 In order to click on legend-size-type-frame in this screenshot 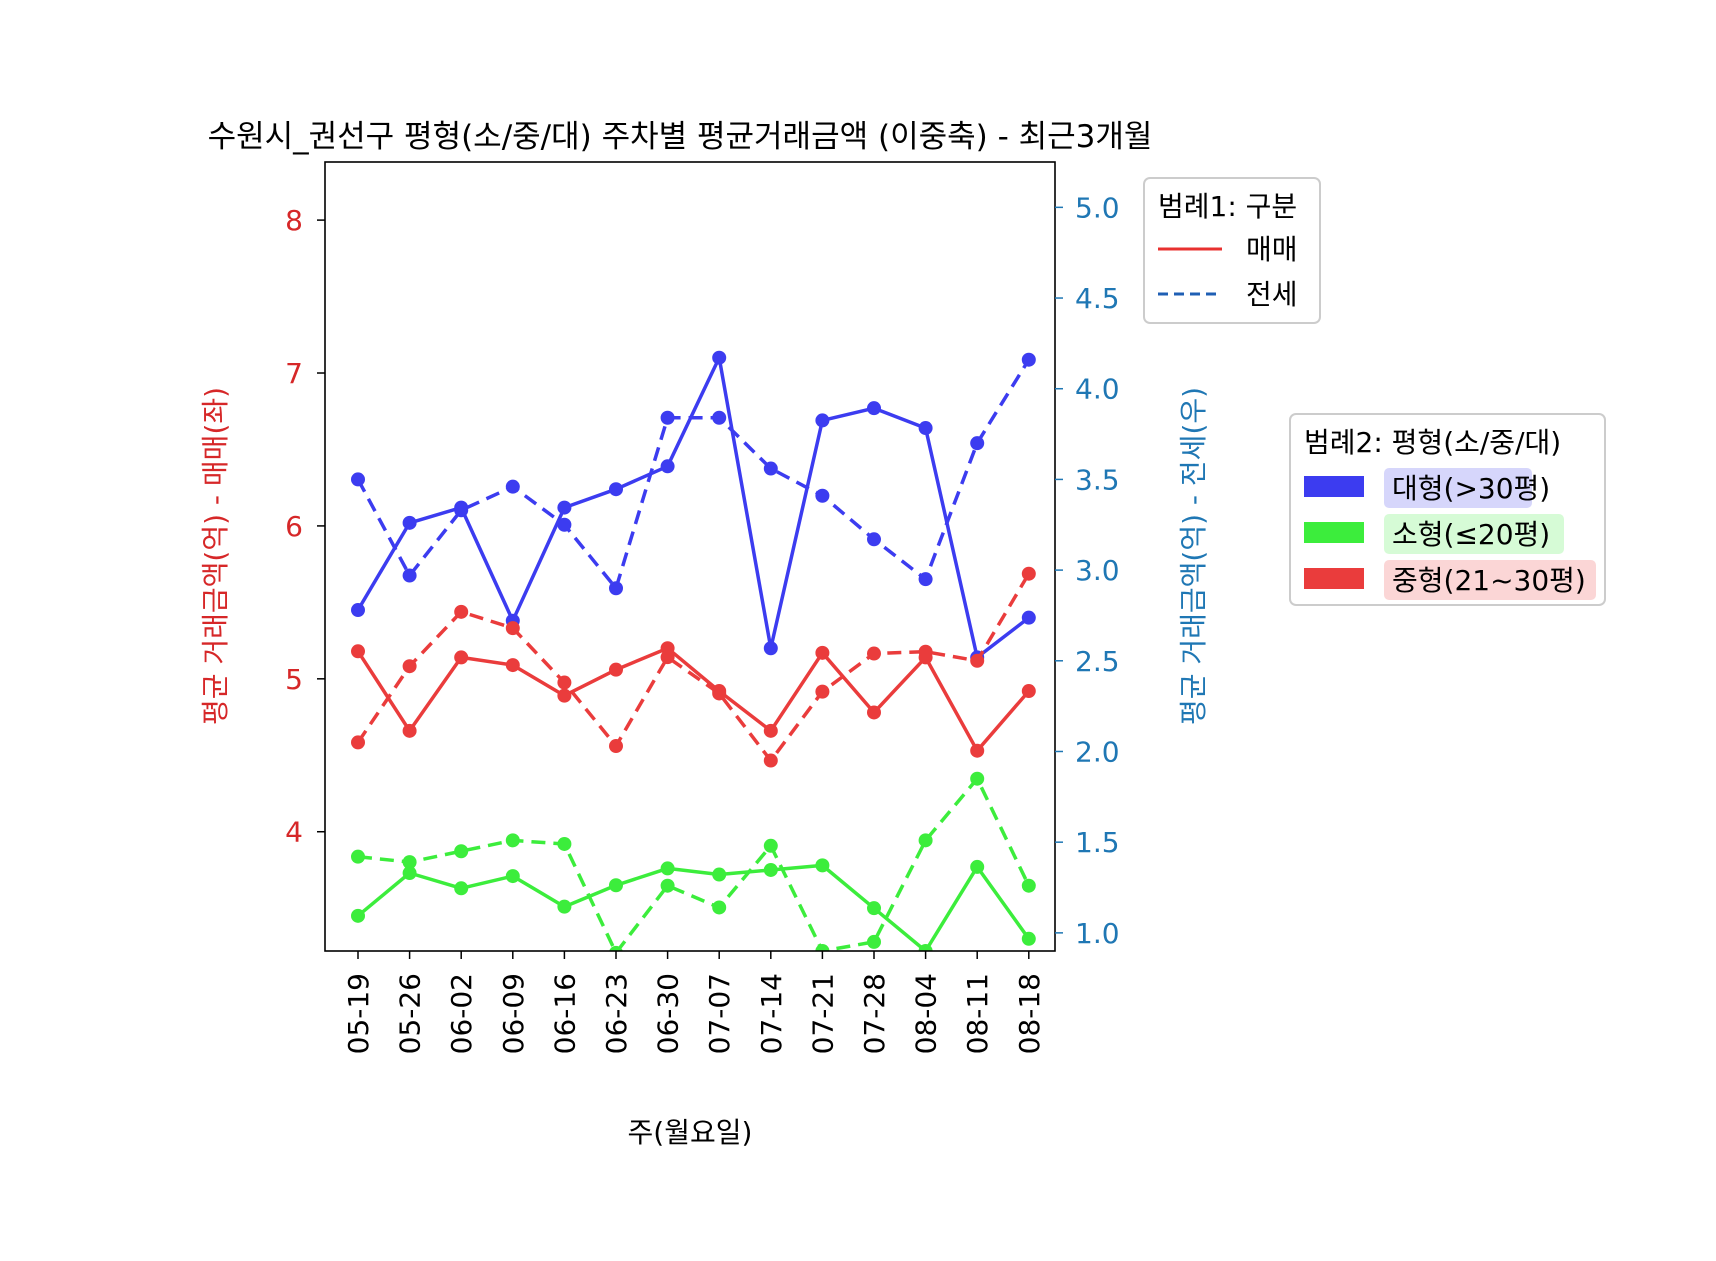, I will do `click(1447, 509)`.